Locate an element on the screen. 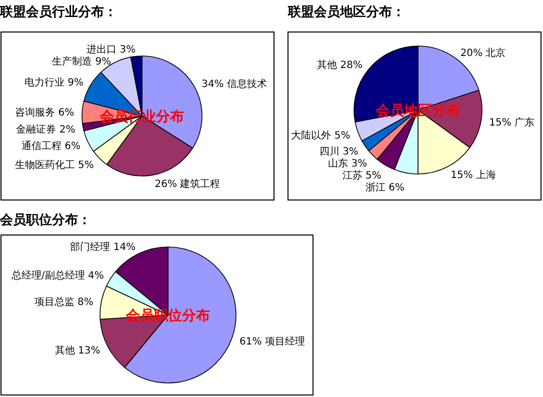 The width and height of the screenshot is (543, 397). slice-label: 34% 信息技术 is located at coordinates (234, 84).